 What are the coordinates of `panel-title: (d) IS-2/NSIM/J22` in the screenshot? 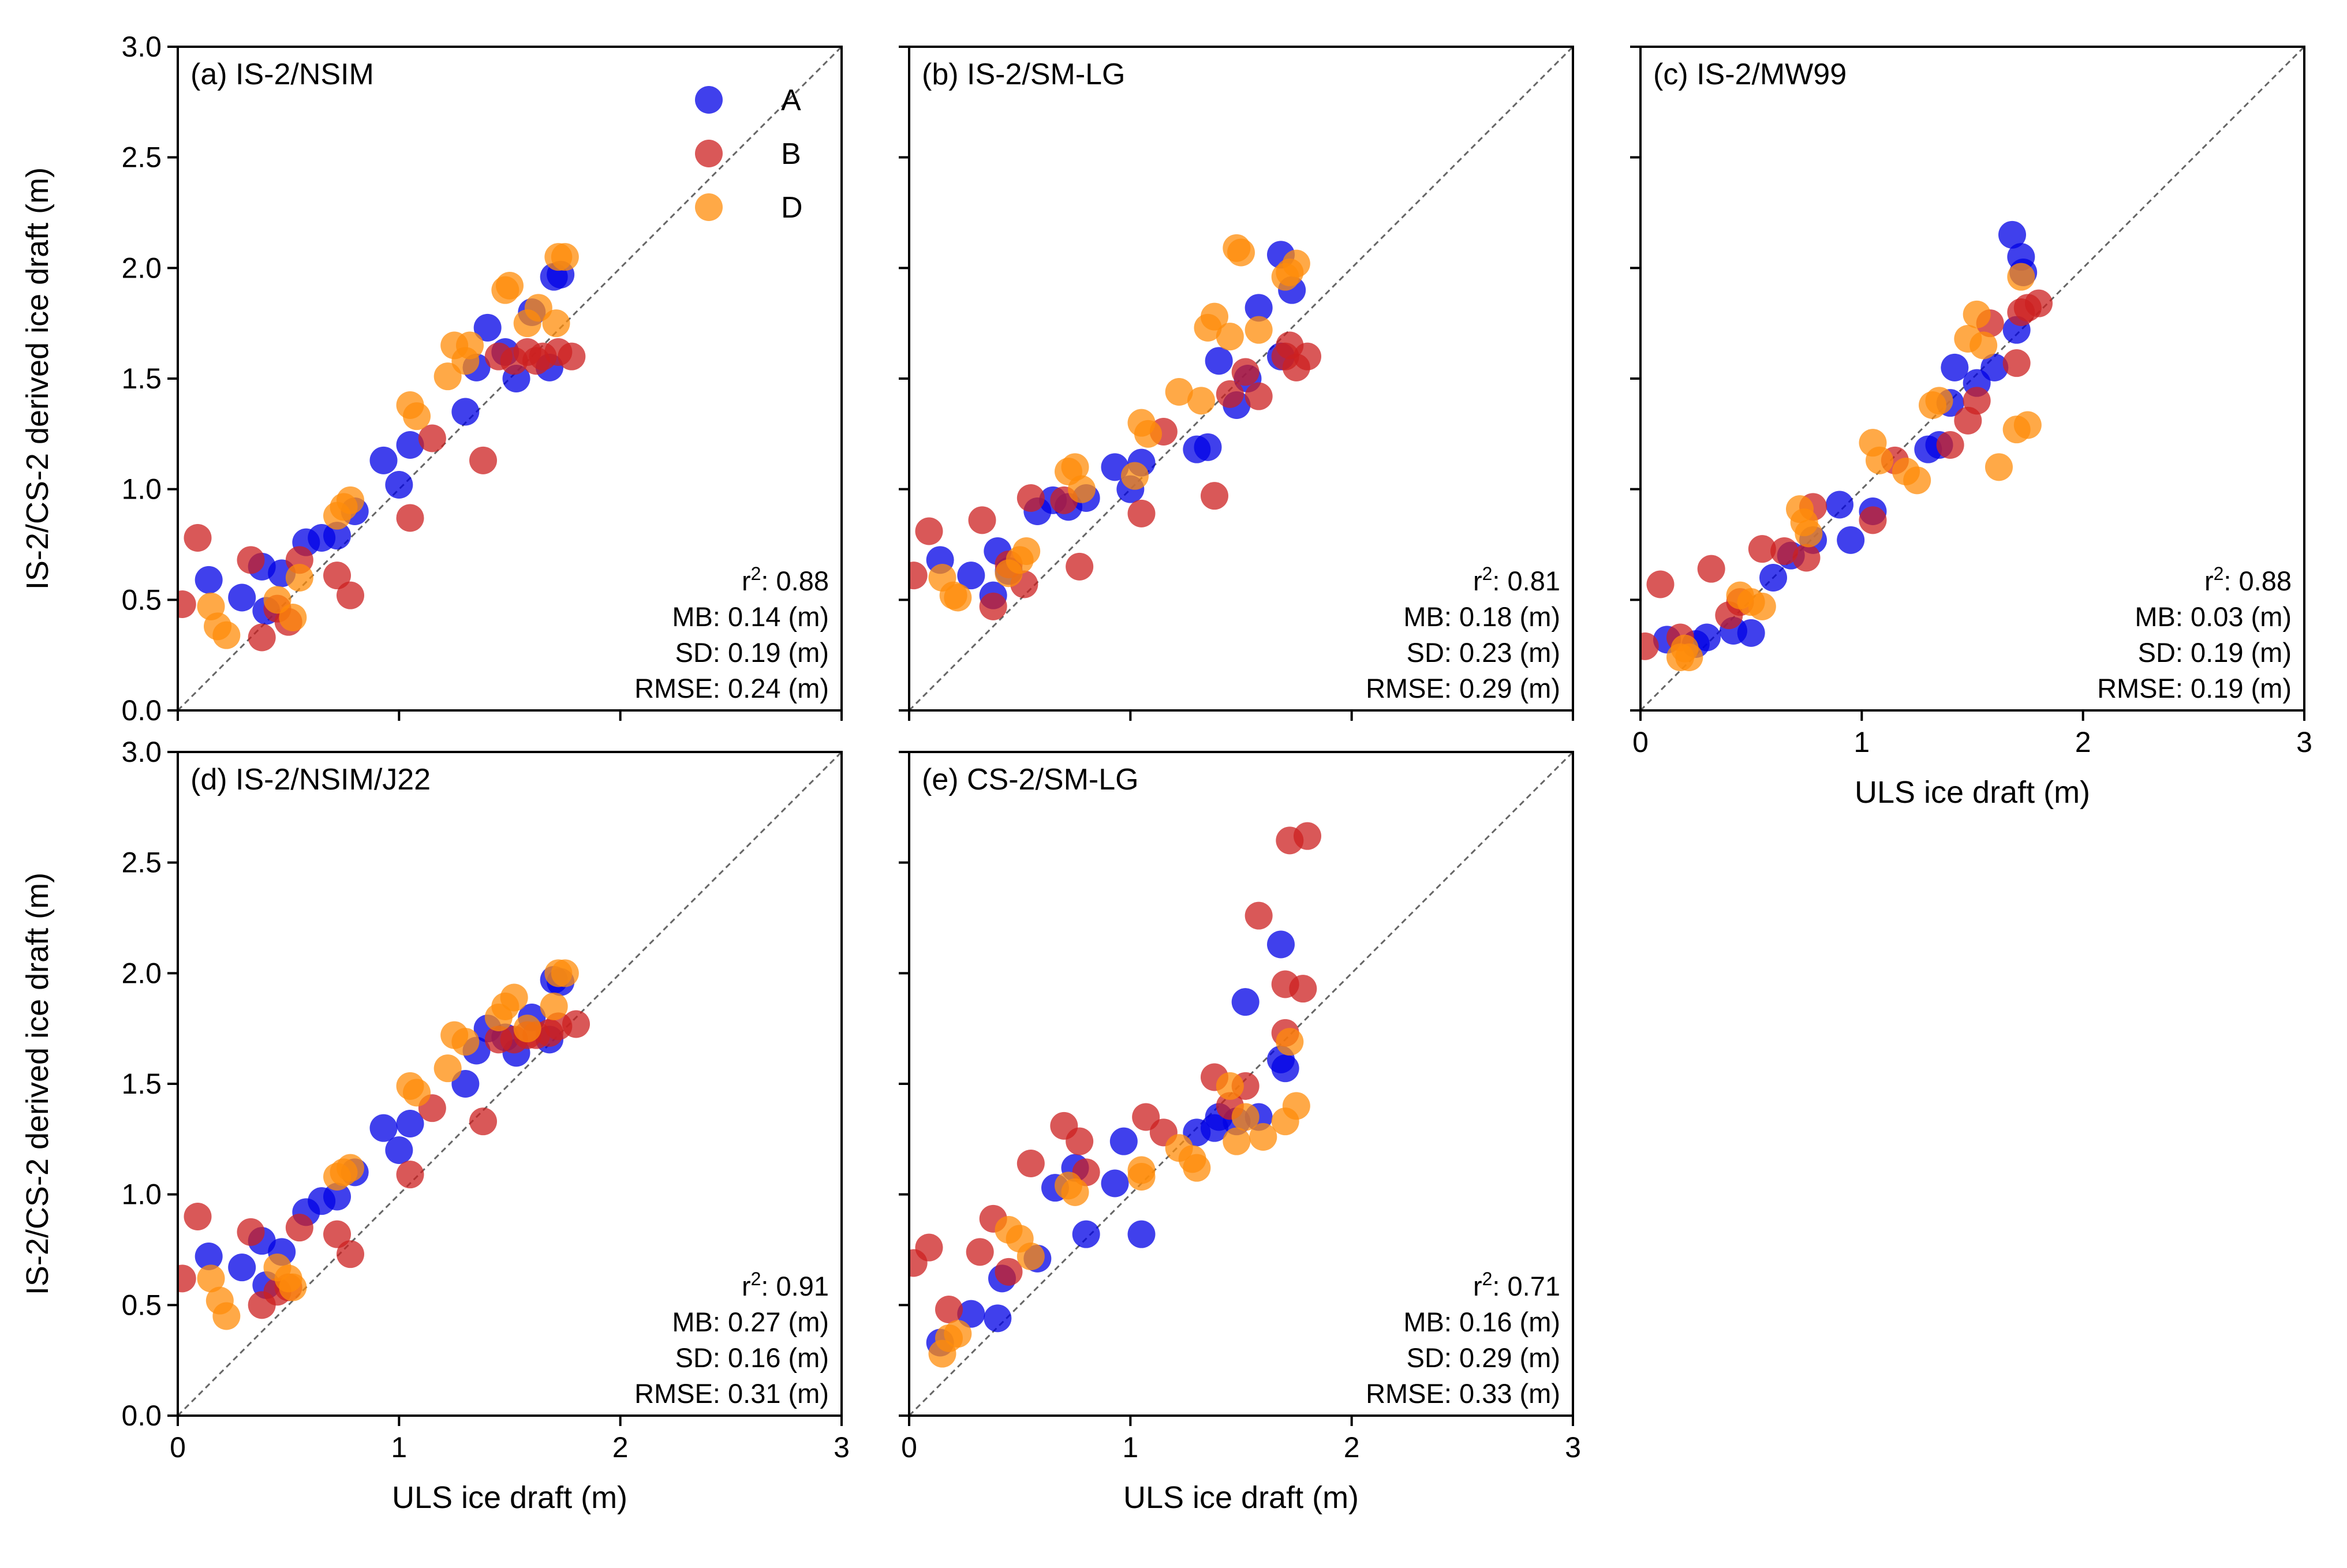 It's located at (310, 779).